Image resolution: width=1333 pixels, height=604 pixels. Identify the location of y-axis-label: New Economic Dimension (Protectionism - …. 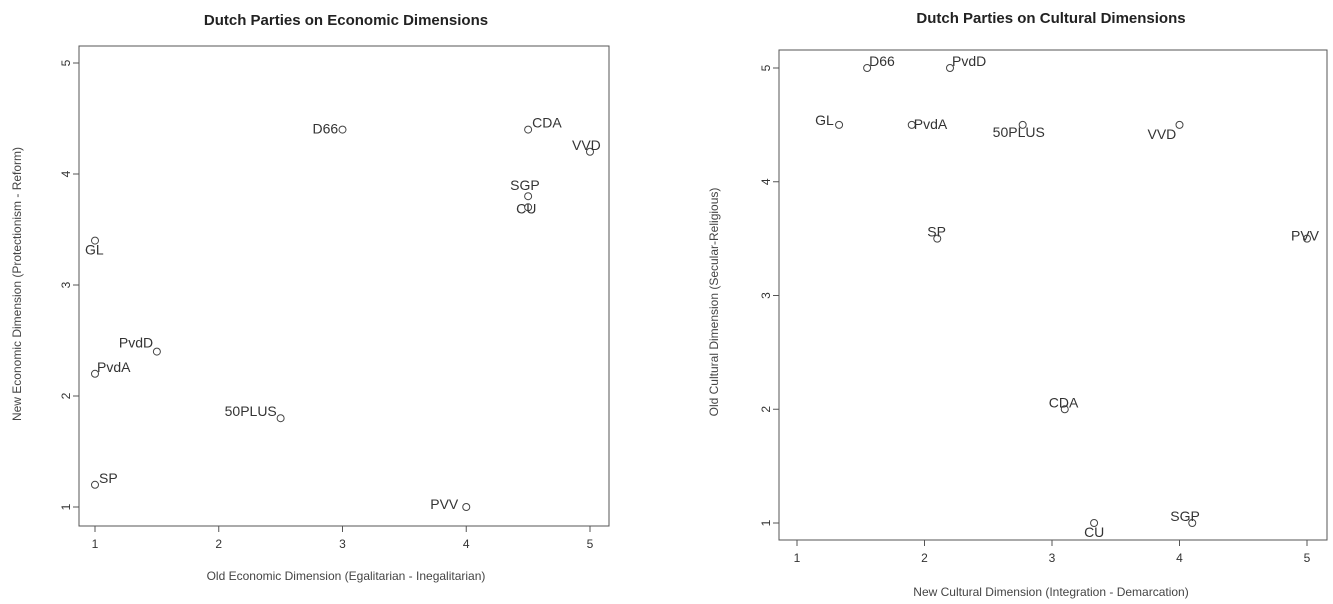
(17, 284).